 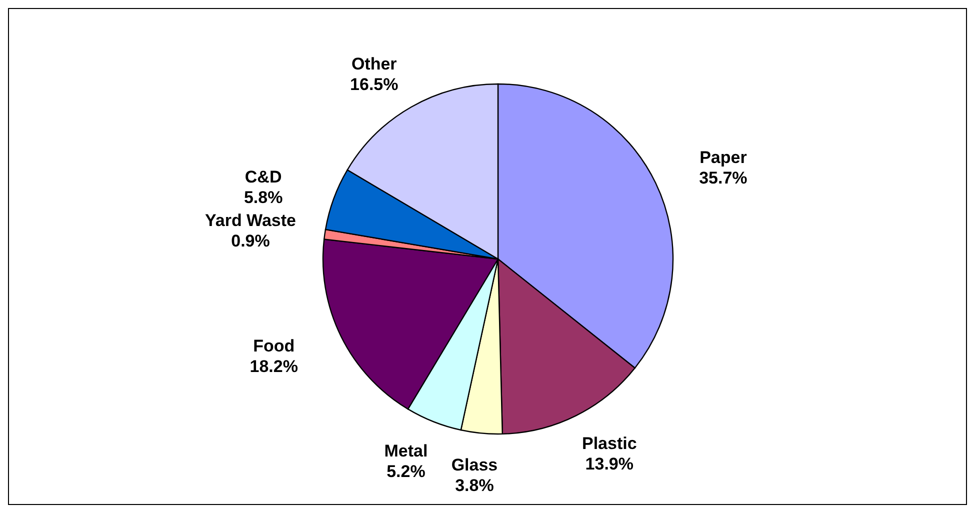 I want to click on data-label: 16.5%, so click(x=374, y=84).